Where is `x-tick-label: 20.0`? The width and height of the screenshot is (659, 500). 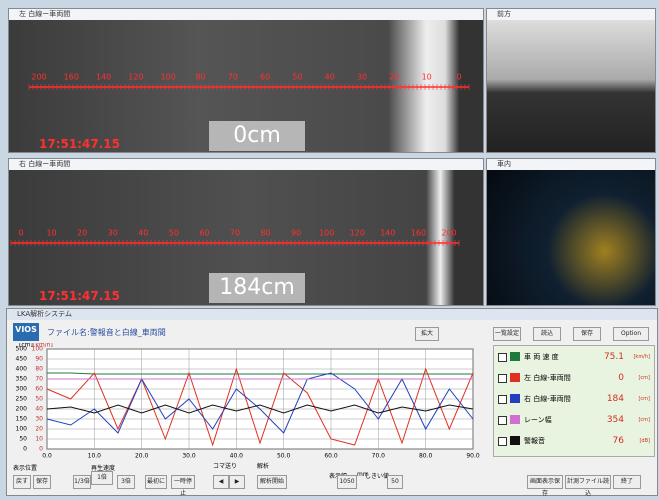
x-tick-label: 20.0 is located at coordinates (142, 456).